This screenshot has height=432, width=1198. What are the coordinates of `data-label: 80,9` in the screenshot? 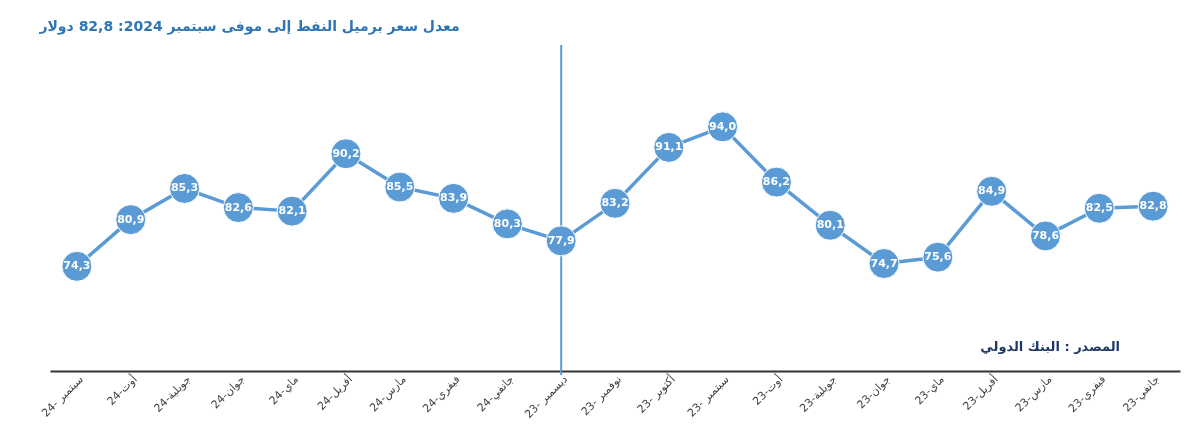 It's located at (131, 219).